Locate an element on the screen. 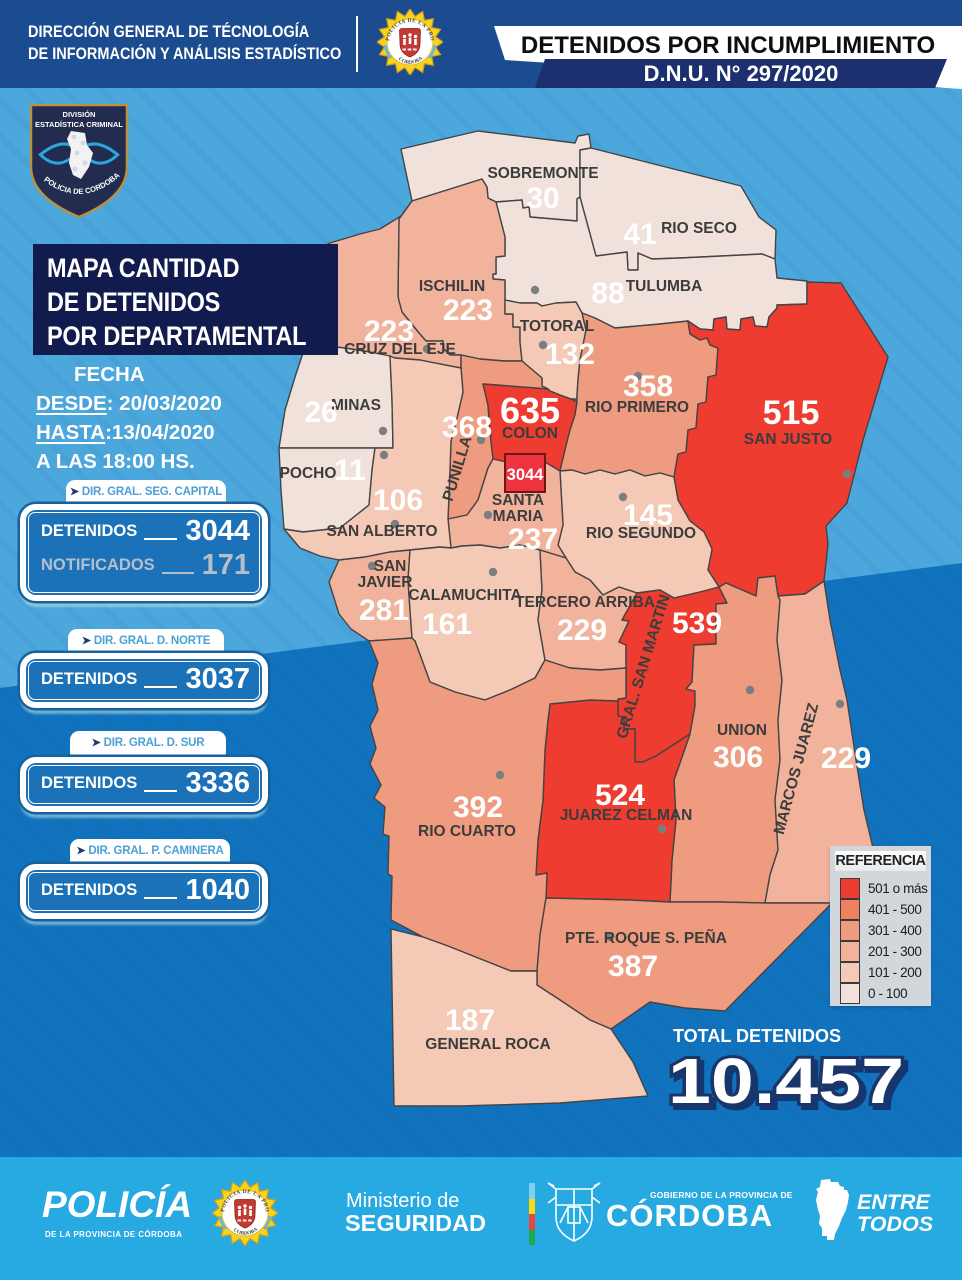  svg-text: 3044 is located at coordinates (526, 475).